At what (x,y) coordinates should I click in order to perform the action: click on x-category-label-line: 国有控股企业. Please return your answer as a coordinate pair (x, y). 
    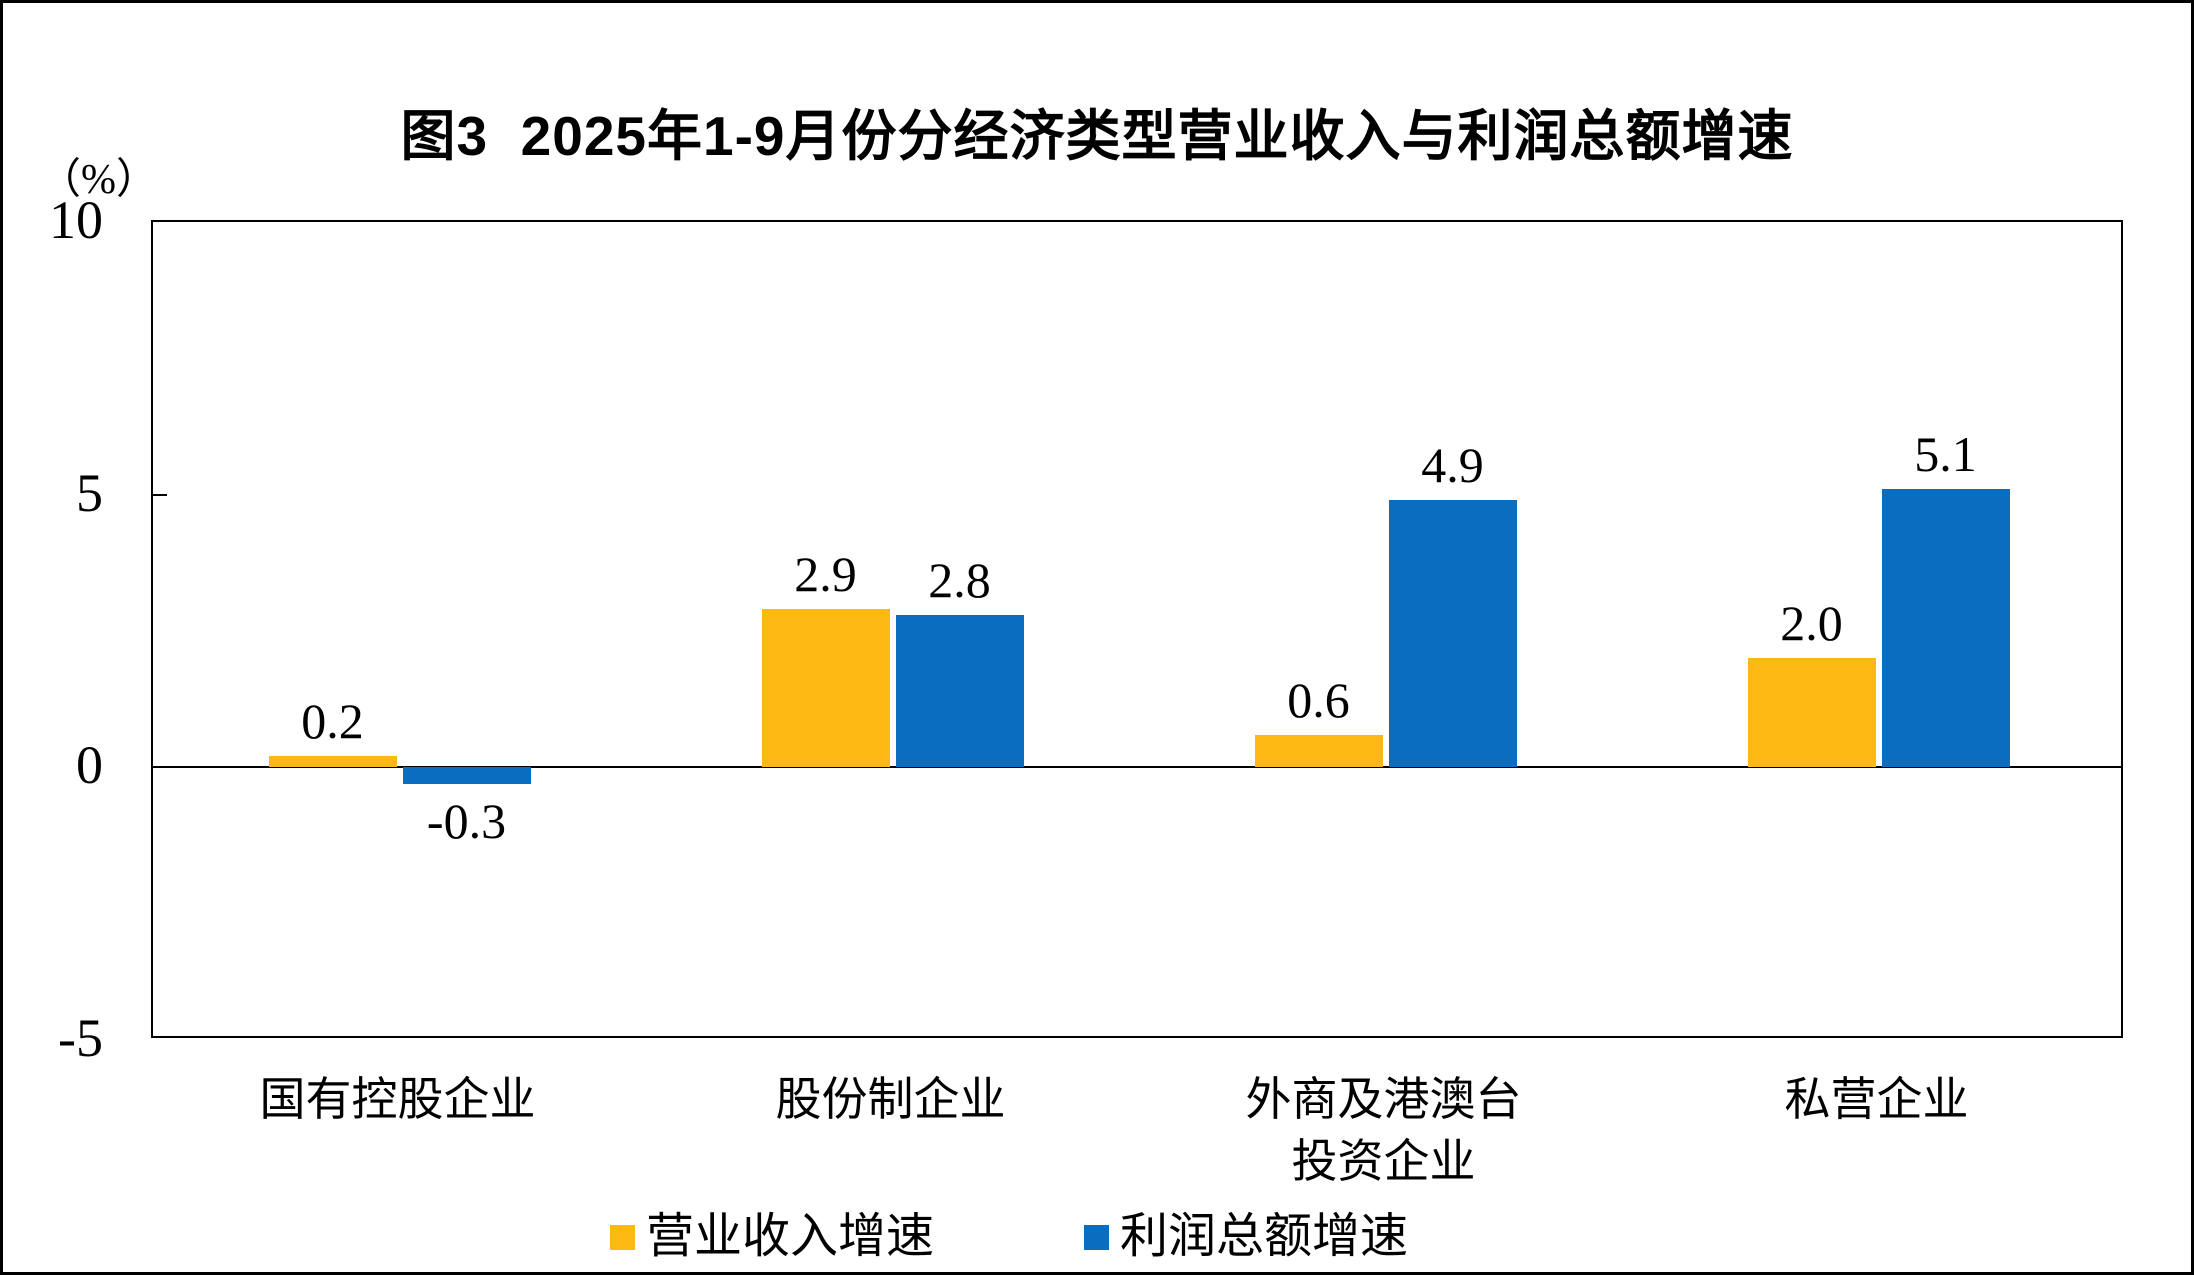
    Looking at the image, I should click on (397, 1099).